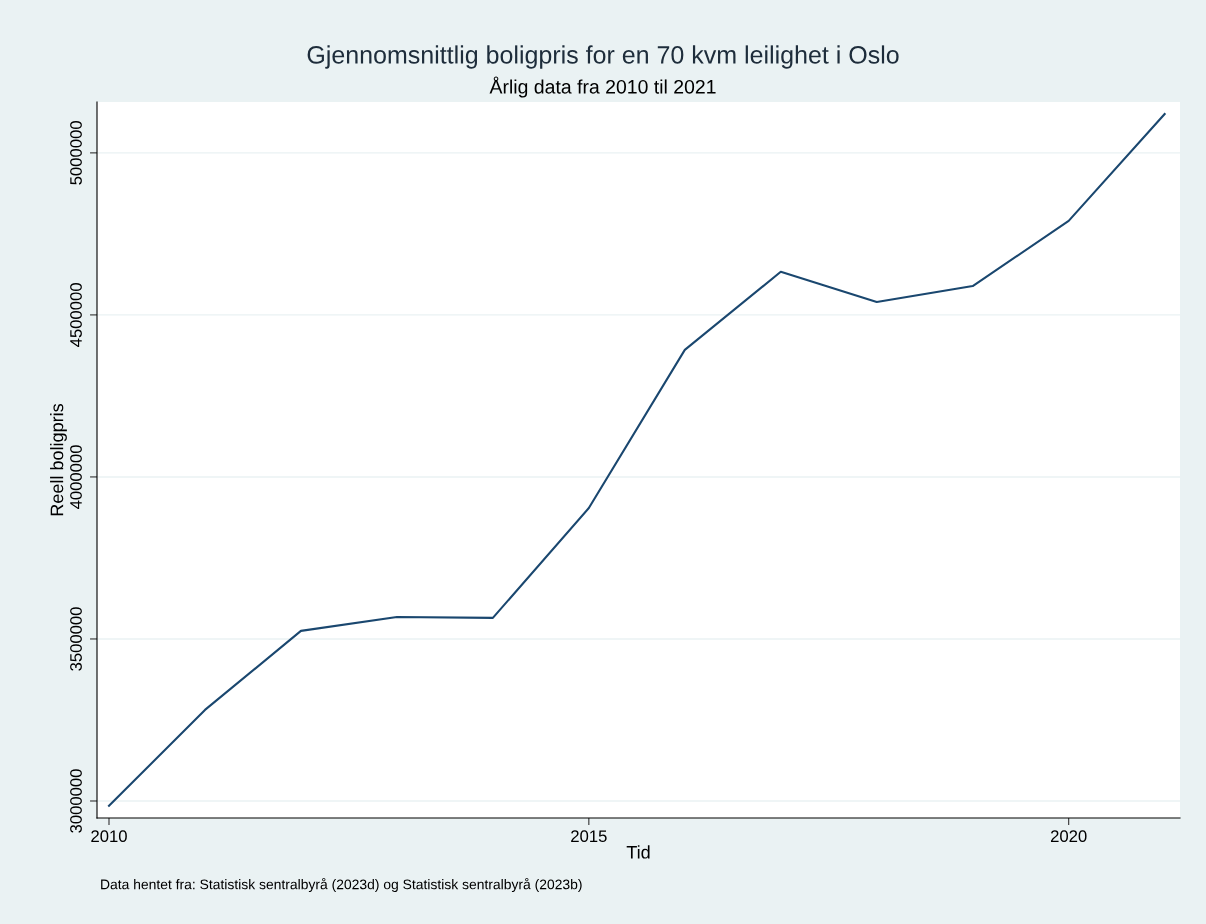  Describe the element at coordinates (76, 153) in the screenshot. I see `y-tick-label: 5000000` at that location.